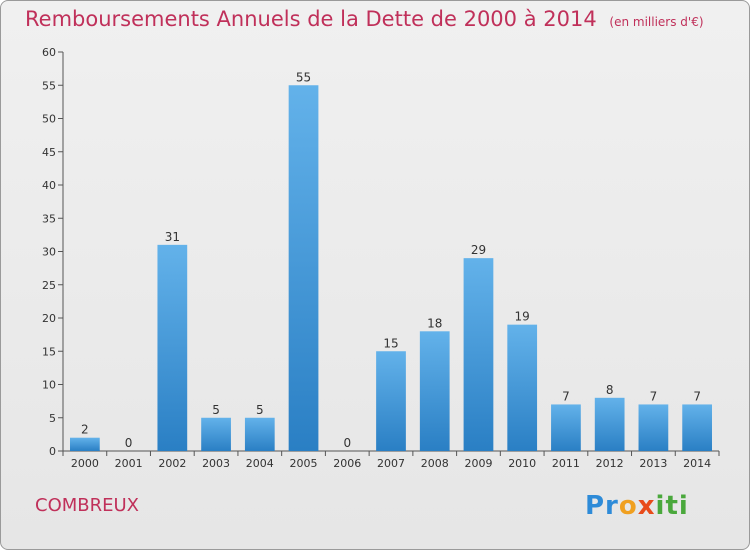 The width and height of the screenshot is (750, 550). I want to click on y-tick-label: 0, so click(52, 451).